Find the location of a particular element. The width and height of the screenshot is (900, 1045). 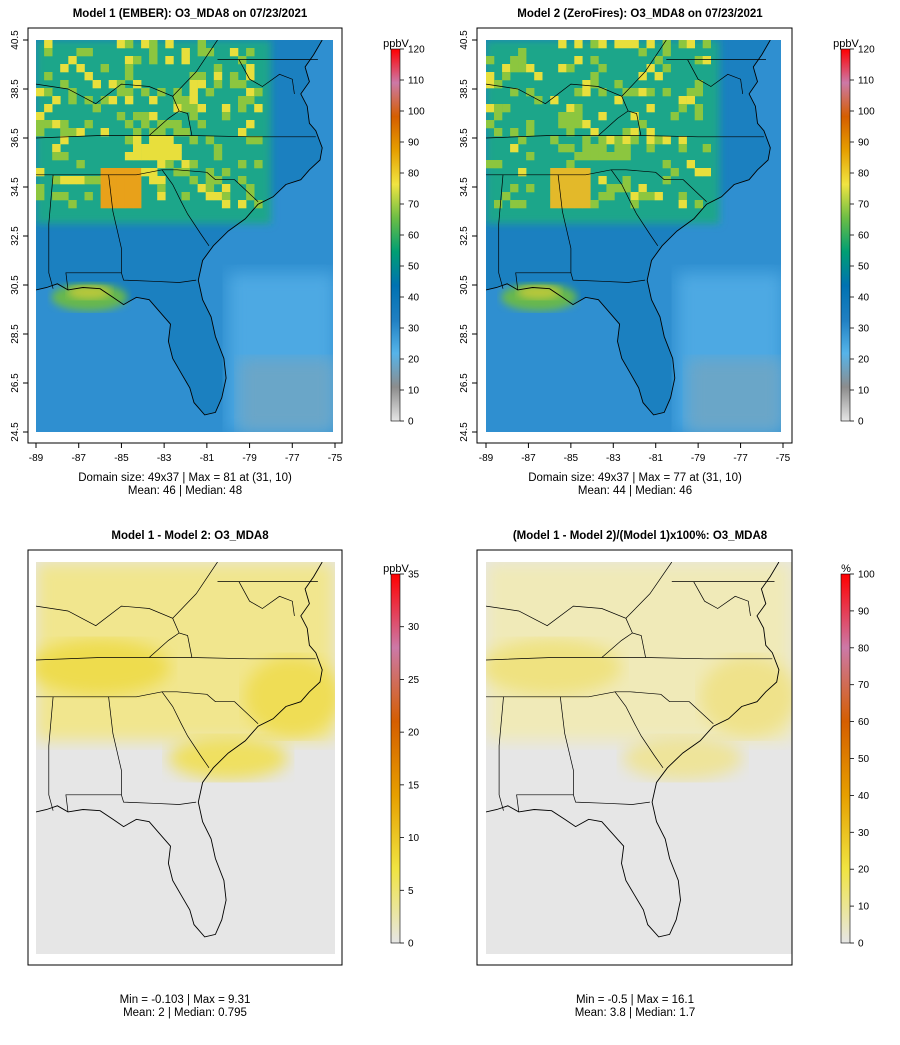

colorbar-tick-label: 40 is located at coordinates (864, 298).